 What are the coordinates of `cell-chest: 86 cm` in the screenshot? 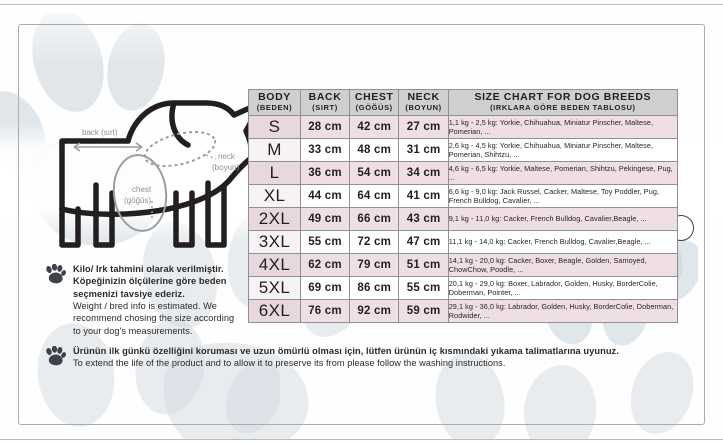 It's located at (374, 288).